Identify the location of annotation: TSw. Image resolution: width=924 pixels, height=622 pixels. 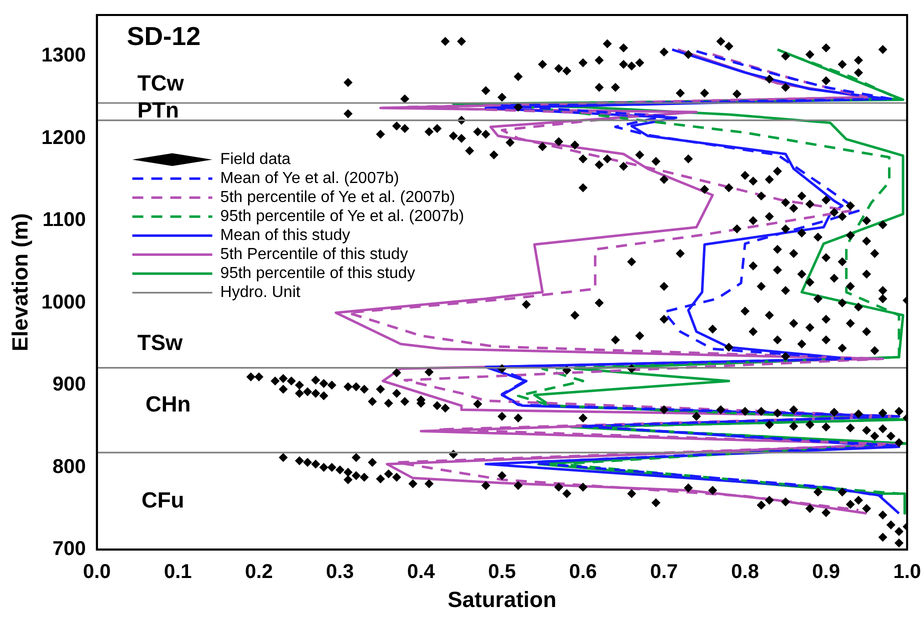
(160, 342).